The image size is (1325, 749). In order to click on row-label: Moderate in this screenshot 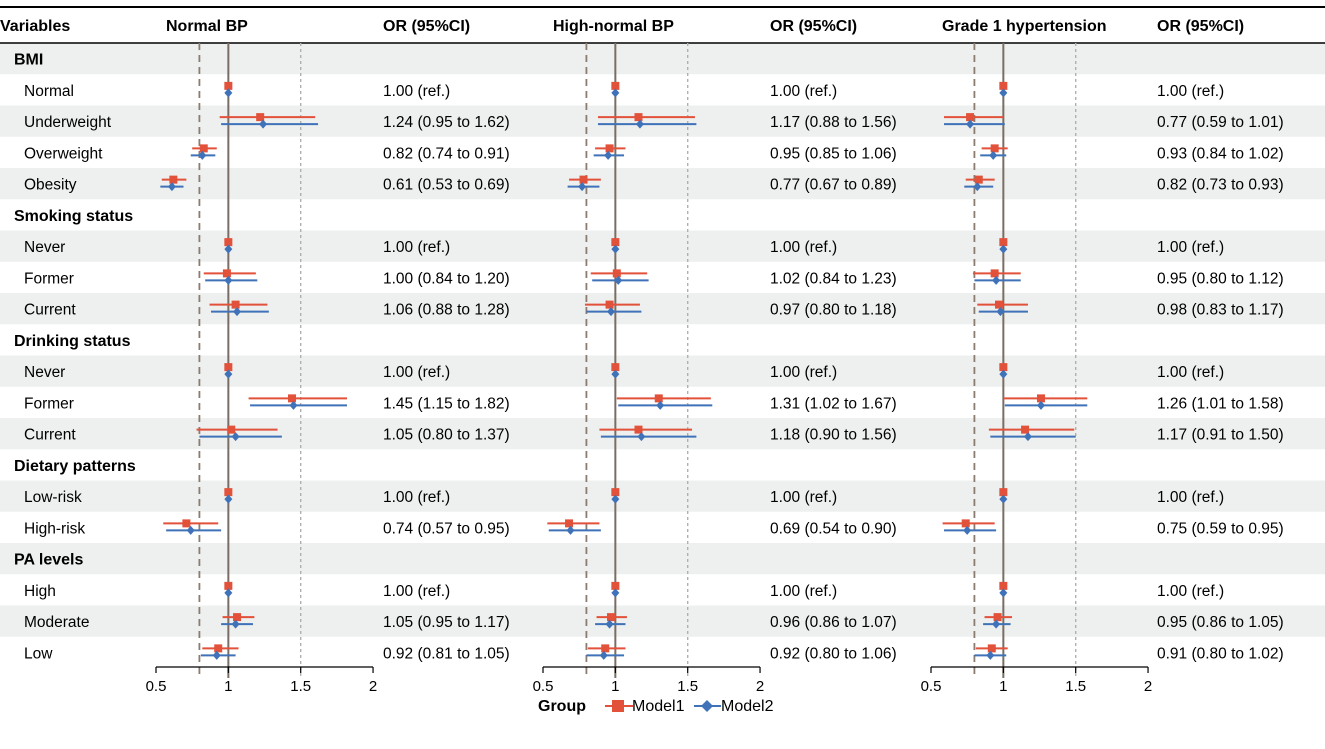, I will do `click(56, 622)`.